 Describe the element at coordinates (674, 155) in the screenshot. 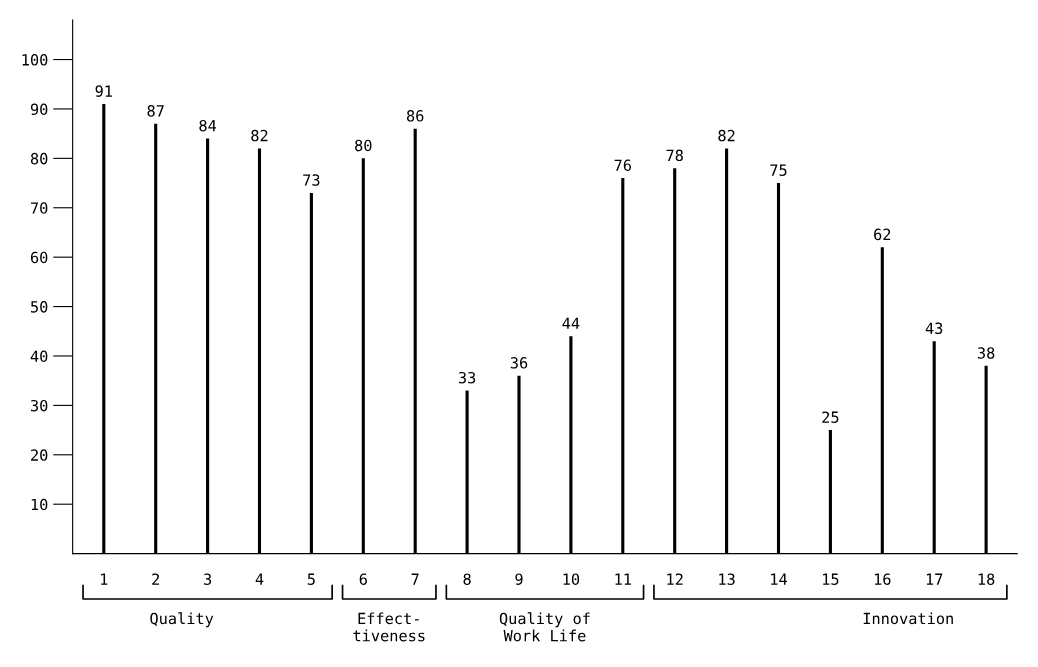

I see `data-label: 78` at that location.